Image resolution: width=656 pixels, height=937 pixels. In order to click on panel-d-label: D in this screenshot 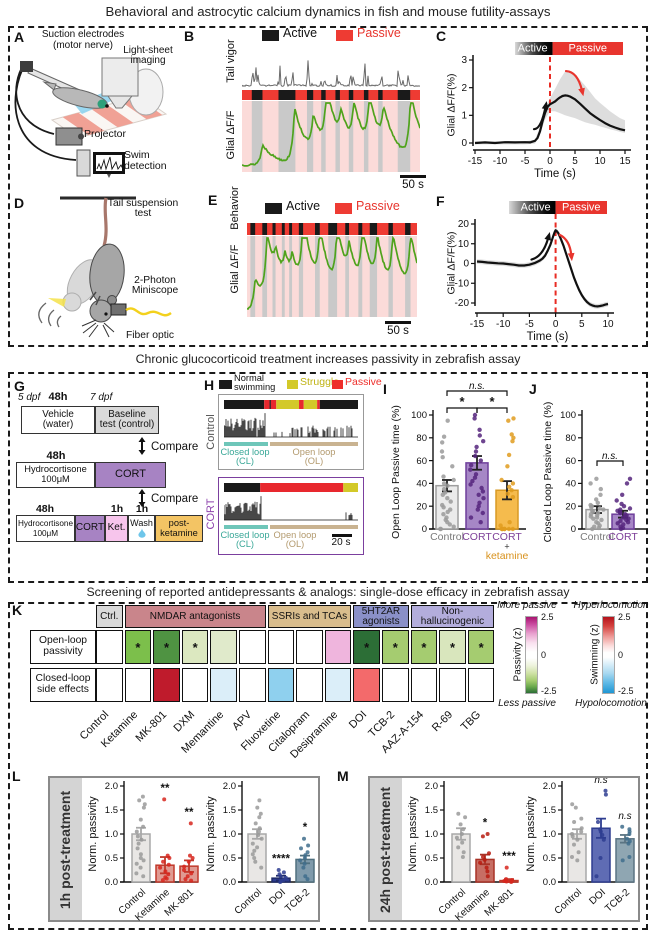, I will do `click(19, 203)`.